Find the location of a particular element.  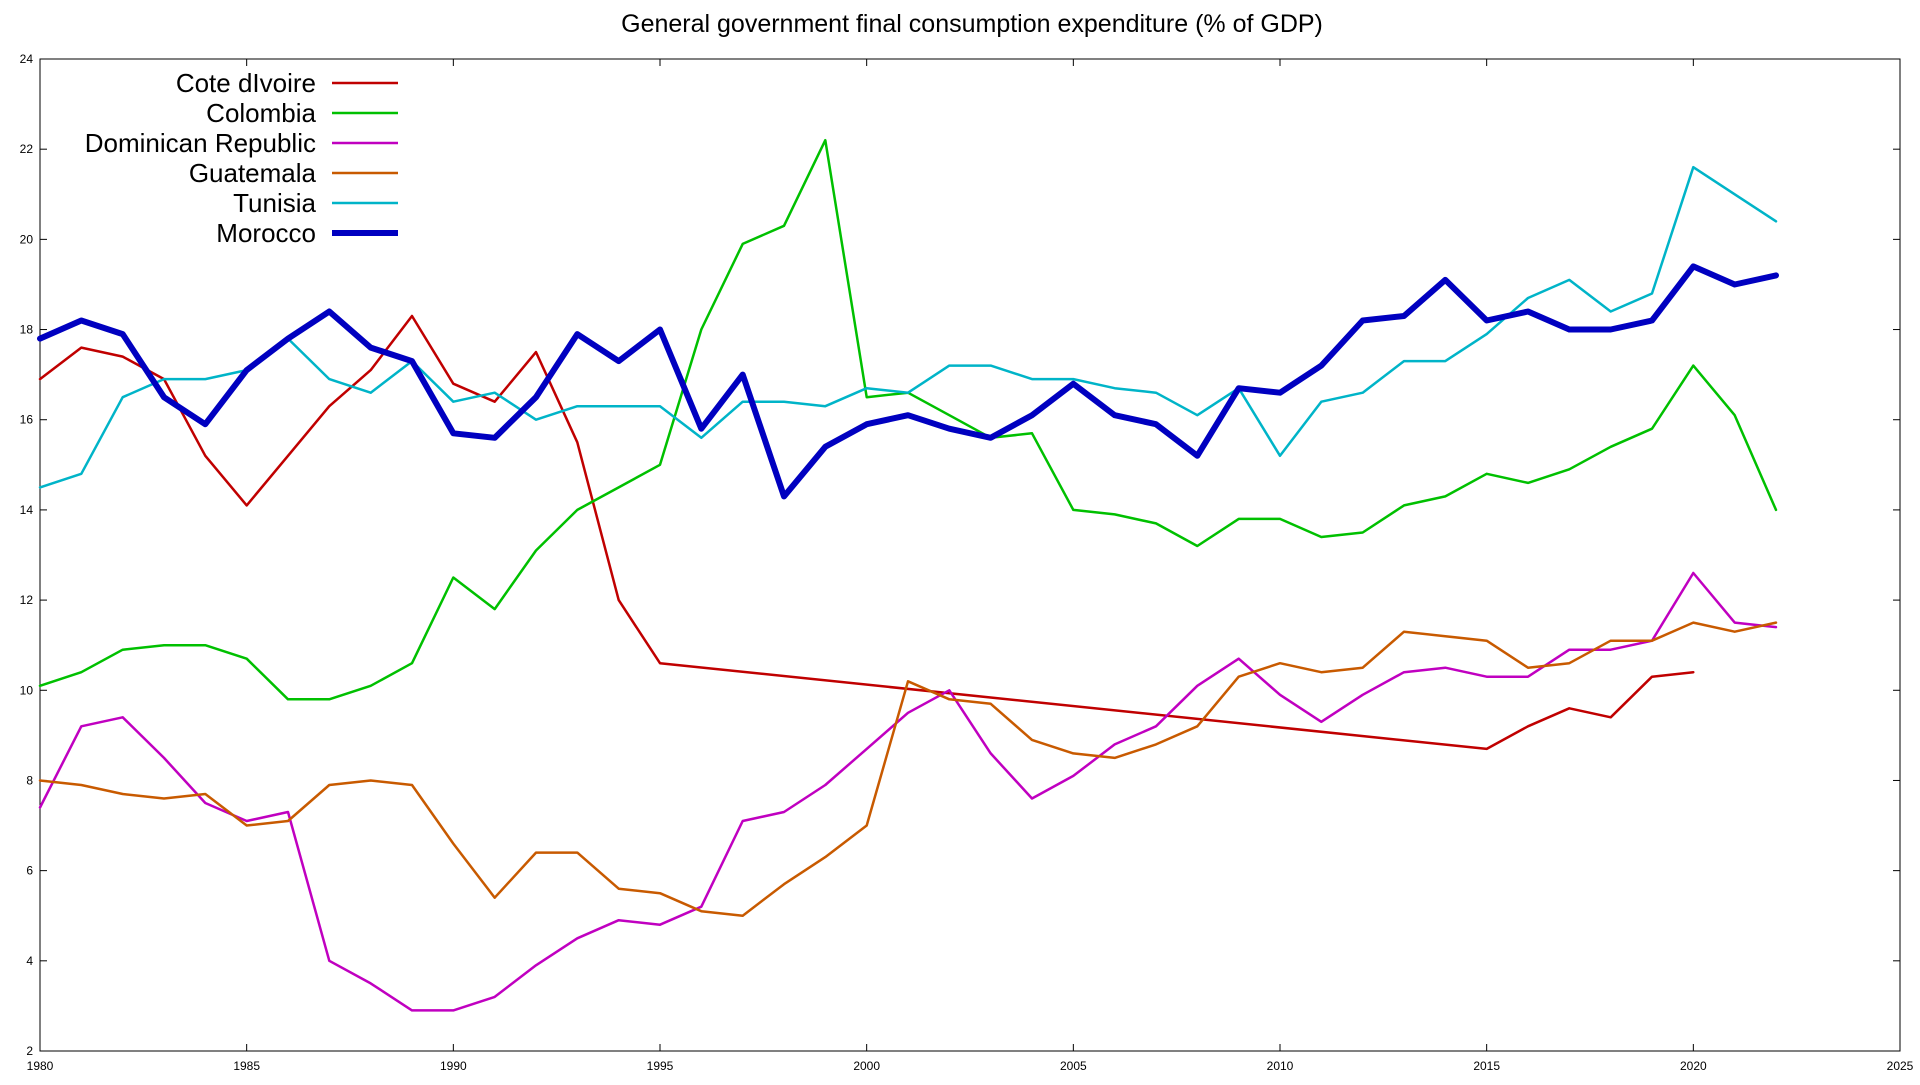

x-tick-label: 2005 is located at coordinates (1073, 1066).